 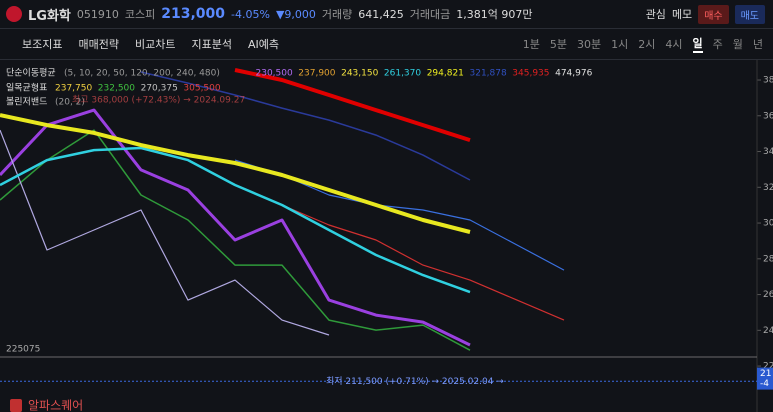 What do you see at coordinates (494, 14) in the screenshot?
I see `amount: 1,381억 907만` at bounding box center [494, 14].